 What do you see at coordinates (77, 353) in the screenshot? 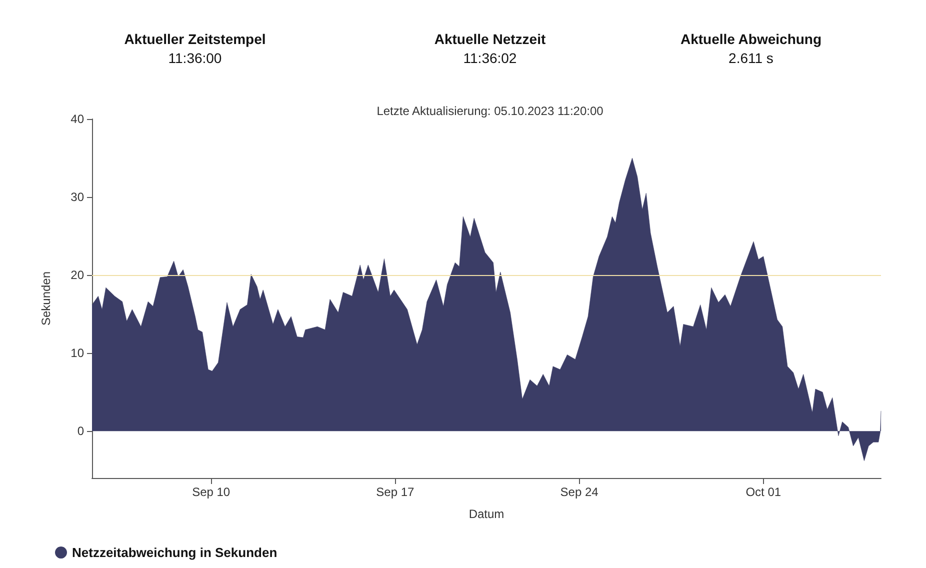
I see `y-tick-label: 10` at bounding box center [77, 353].